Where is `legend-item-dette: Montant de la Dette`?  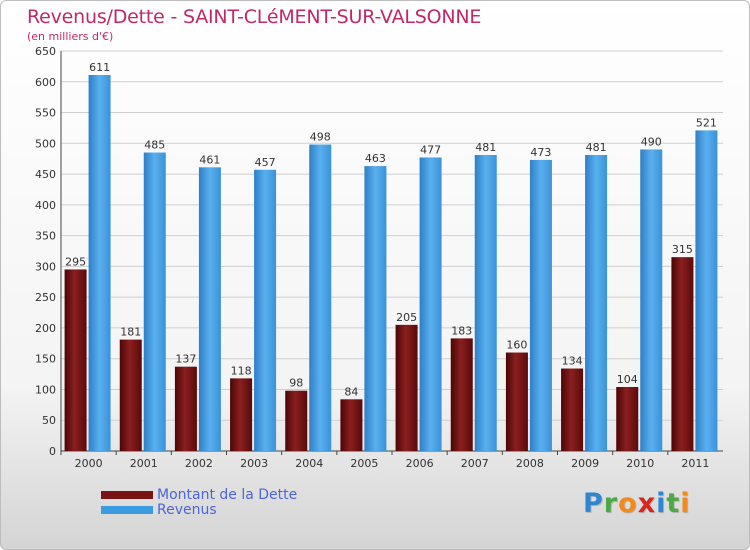
legend-item-dette: Montant de la Dette is located at coordinates (199, 494).